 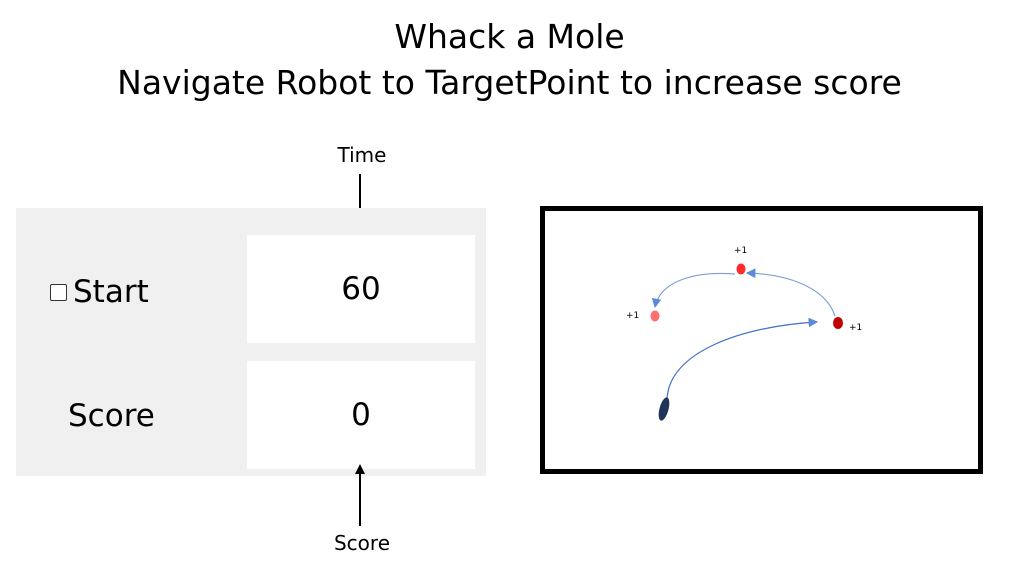 I want to click on reward-label-left: +1, so click(x=632, y=316).